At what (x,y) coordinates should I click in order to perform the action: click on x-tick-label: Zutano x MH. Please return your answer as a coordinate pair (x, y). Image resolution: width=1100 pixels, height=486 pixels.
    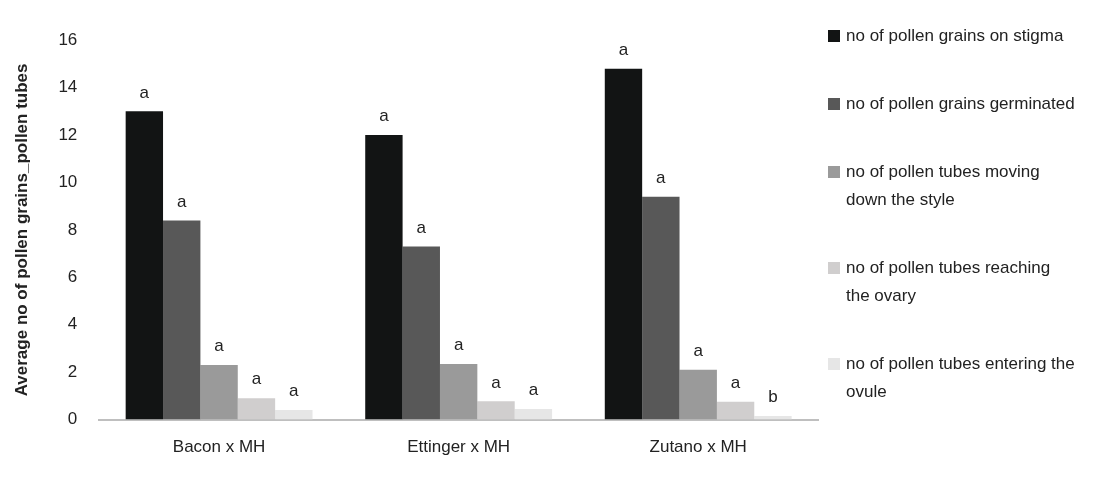
    Looking at the image, I should click on (698, 447).